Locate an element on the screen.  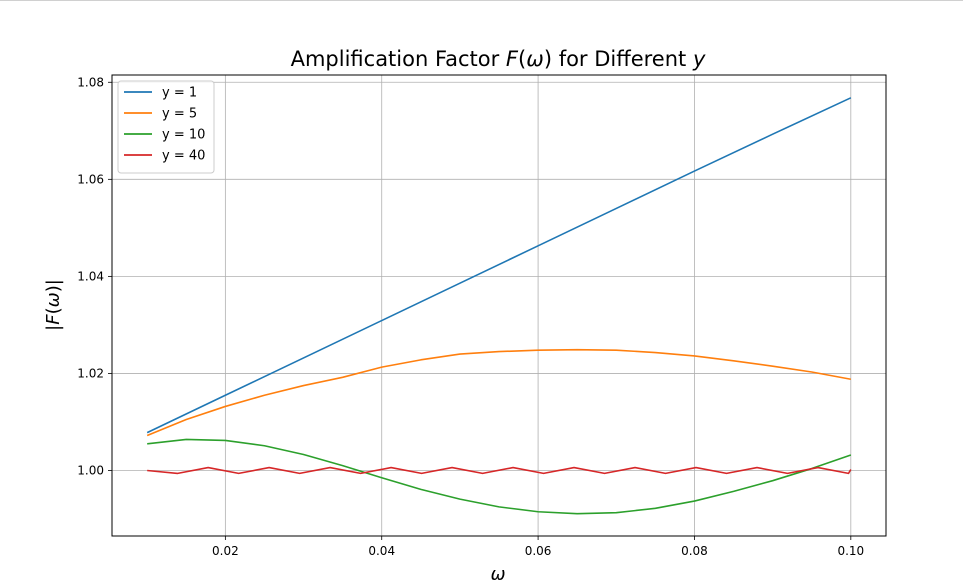
y-tick-label: 1.08 is located at coordinates (90, 82).